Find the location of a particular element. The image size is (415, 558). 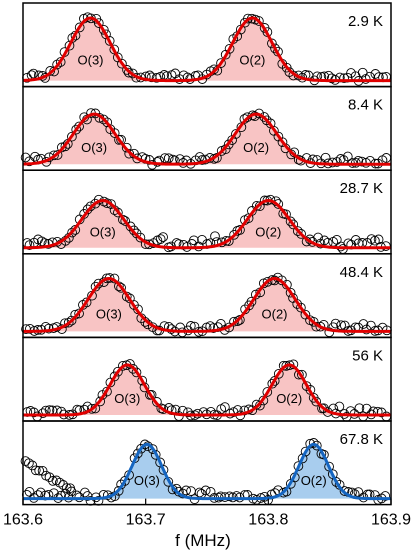

panel-3: O(3) O(2) 28.7 K is located at coordinates (207, 212).